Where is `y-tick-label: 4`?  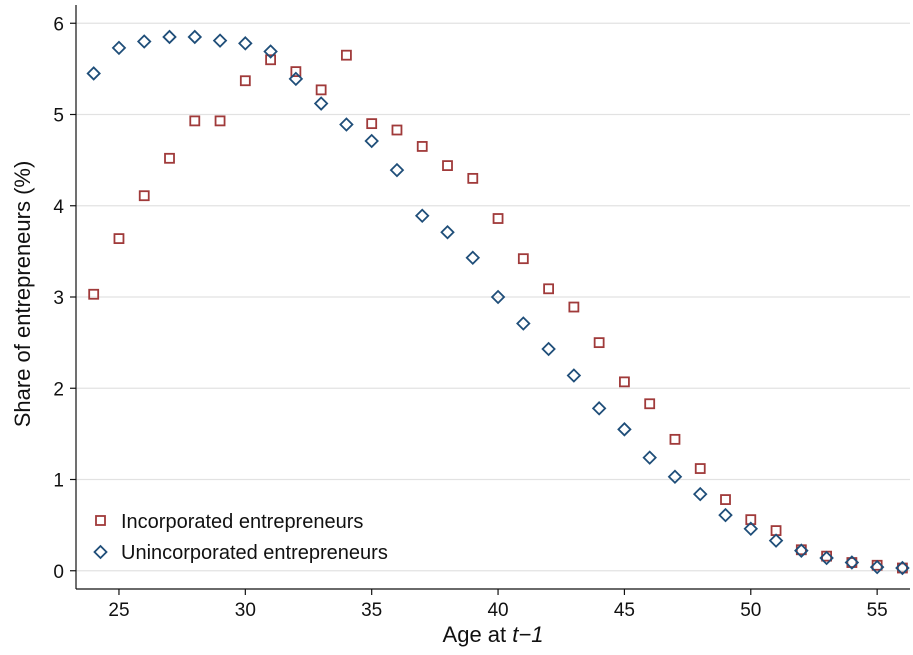 y-tick-label: 4 is located at coordinates (58, 207).